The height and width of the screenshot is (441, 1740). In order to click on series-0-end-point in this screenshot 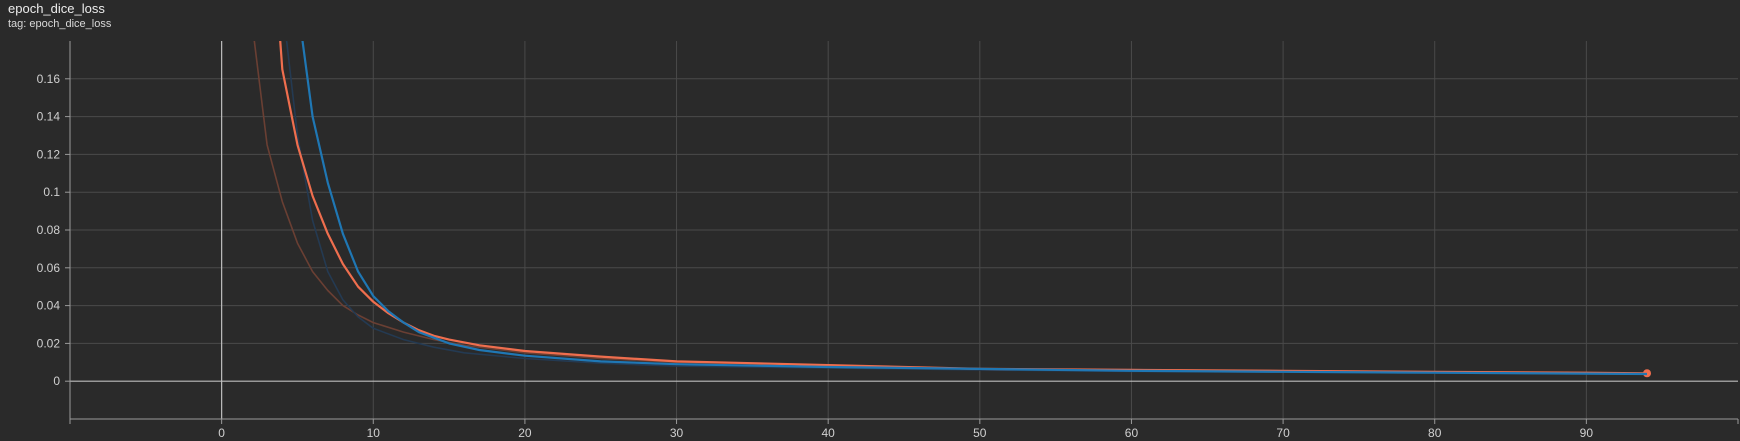, I will do `click(1647, 373)`.